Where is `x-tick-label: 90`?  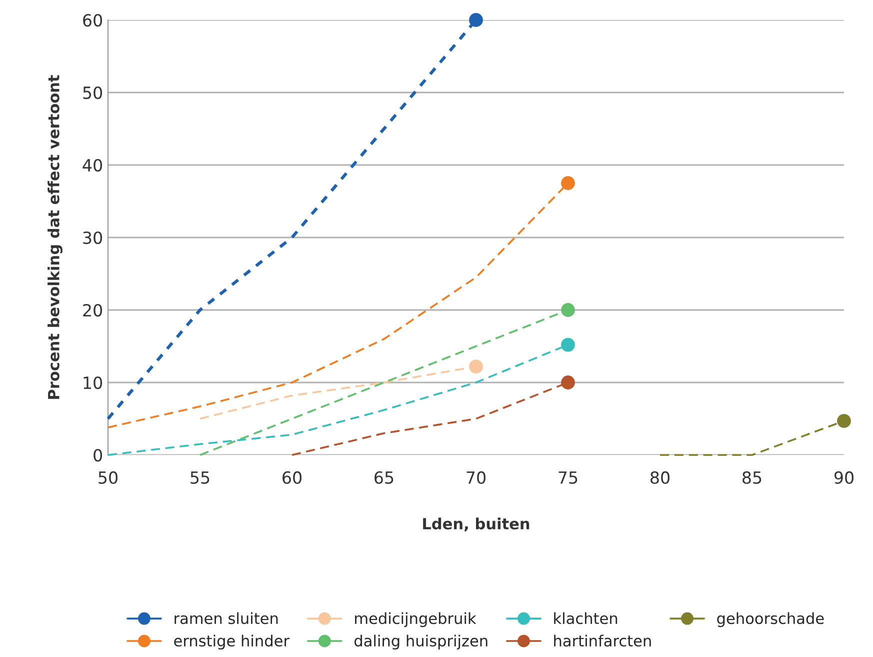
x-tick-label: 90 is located at coordinates (844, 477).